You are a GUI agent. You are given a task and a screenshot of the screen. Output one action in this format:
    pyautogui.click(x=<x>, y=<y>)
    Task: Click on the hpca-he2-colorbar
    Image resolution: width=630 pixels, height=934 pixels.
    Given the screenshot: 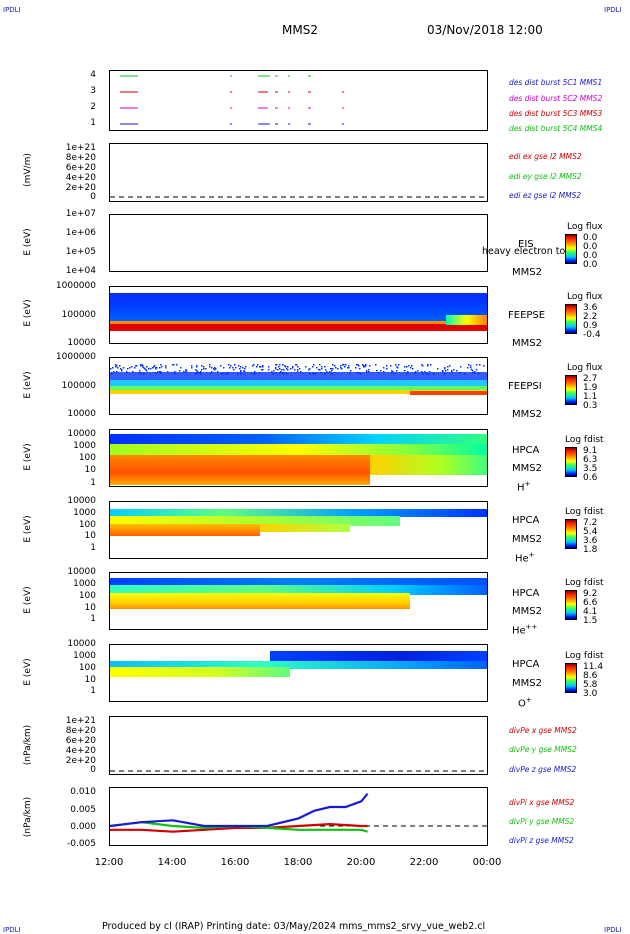 What is the action you would take?
    pyautogui.click(x=571, y=605)
    